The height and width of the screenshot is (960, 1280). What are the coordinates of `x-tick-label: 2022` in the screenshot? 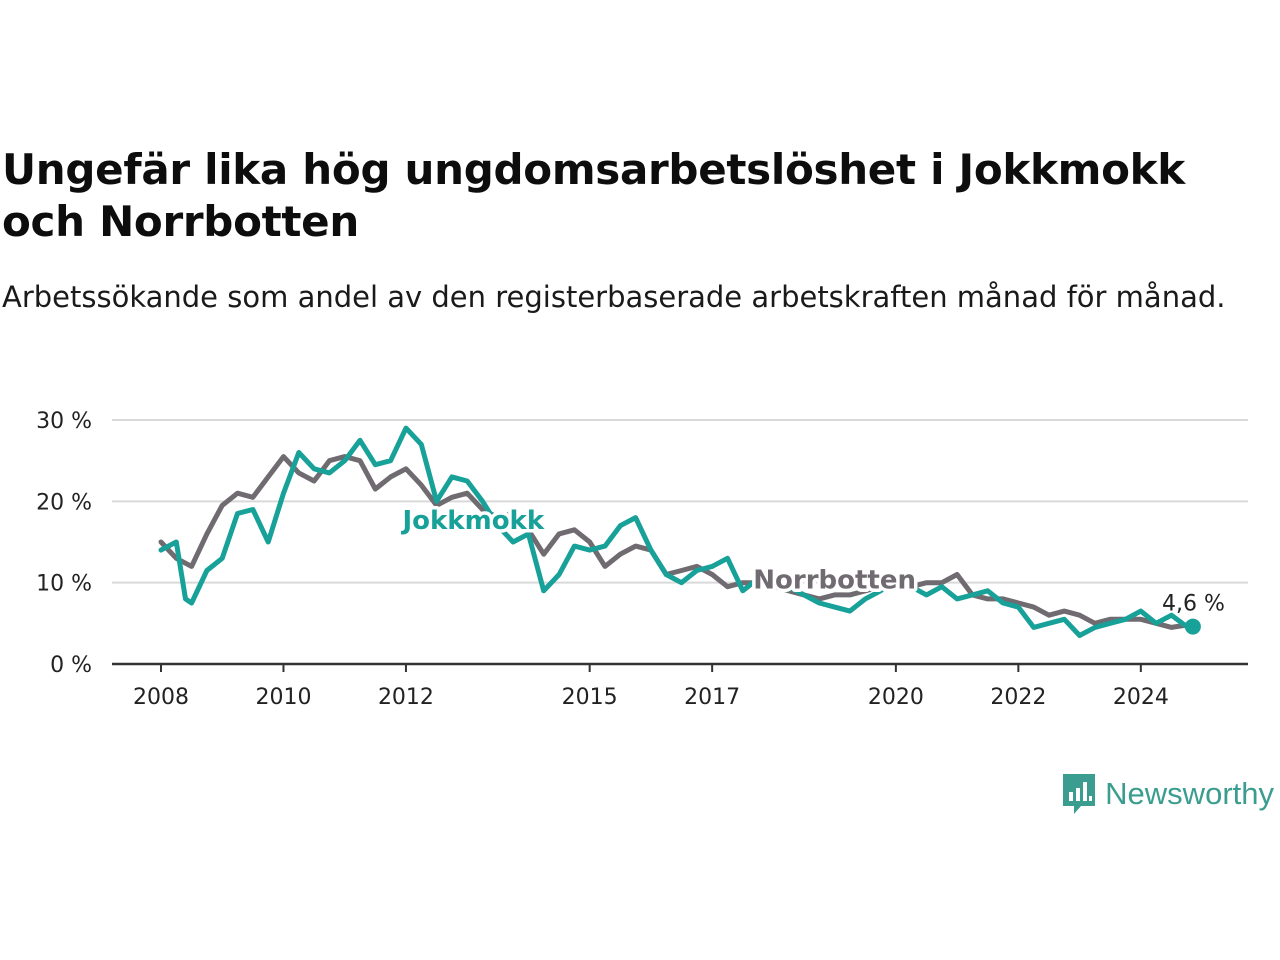 It's located at (1018, 697).